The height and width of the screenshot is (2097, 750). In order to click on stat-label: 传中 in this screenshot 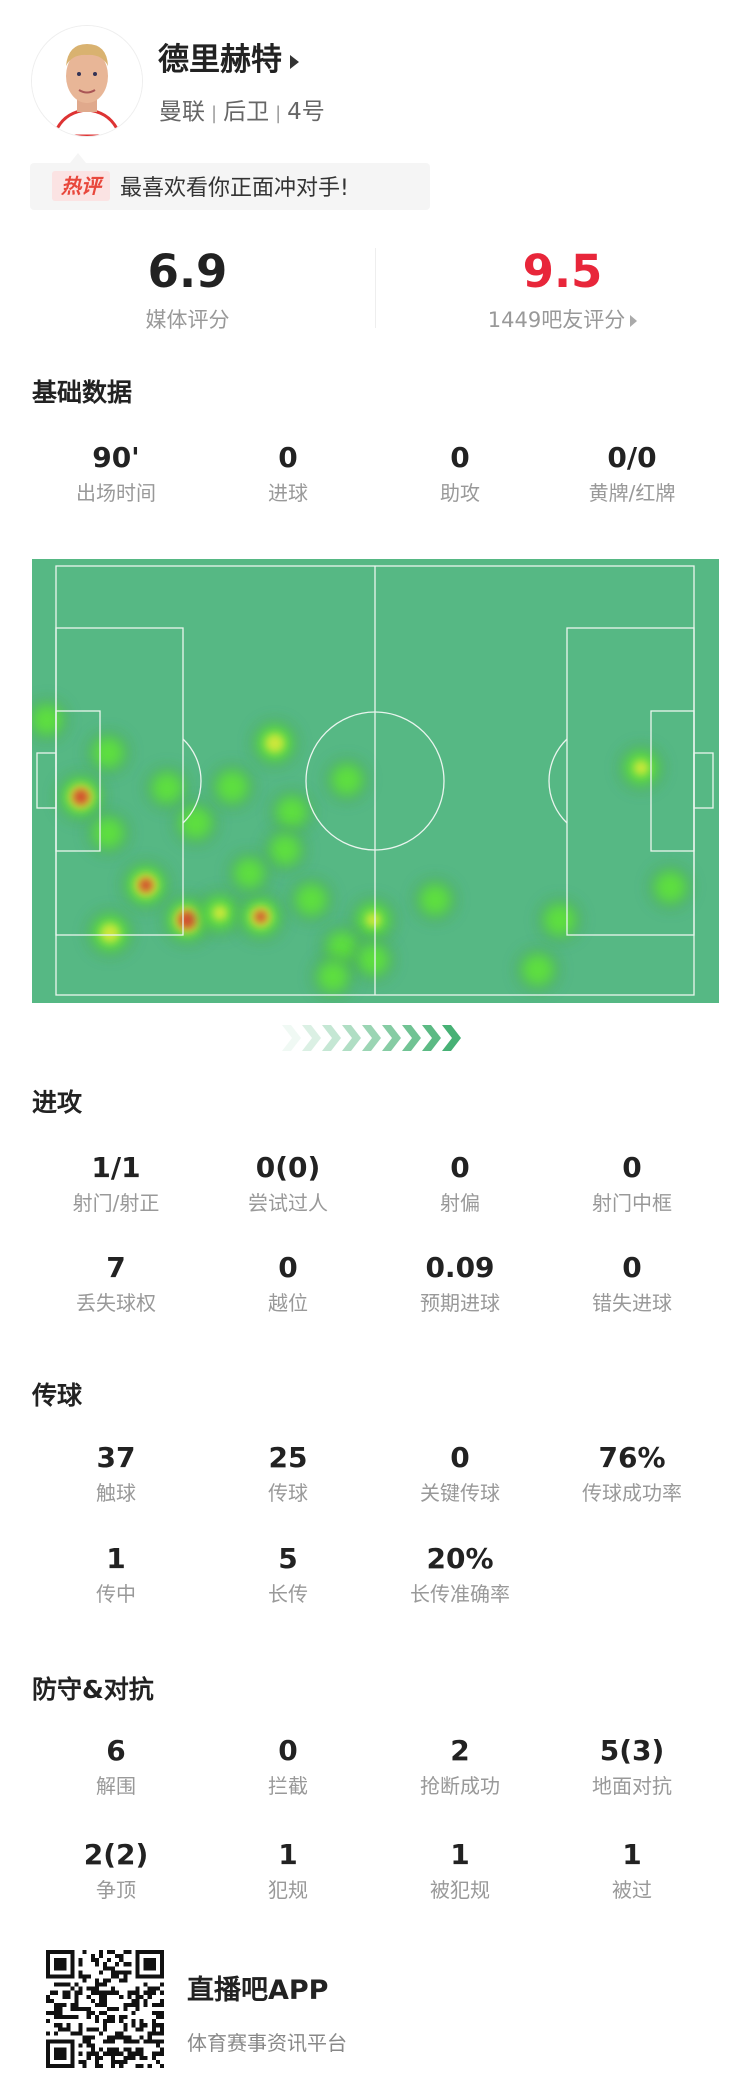, I will do `click(116, 1594)`.